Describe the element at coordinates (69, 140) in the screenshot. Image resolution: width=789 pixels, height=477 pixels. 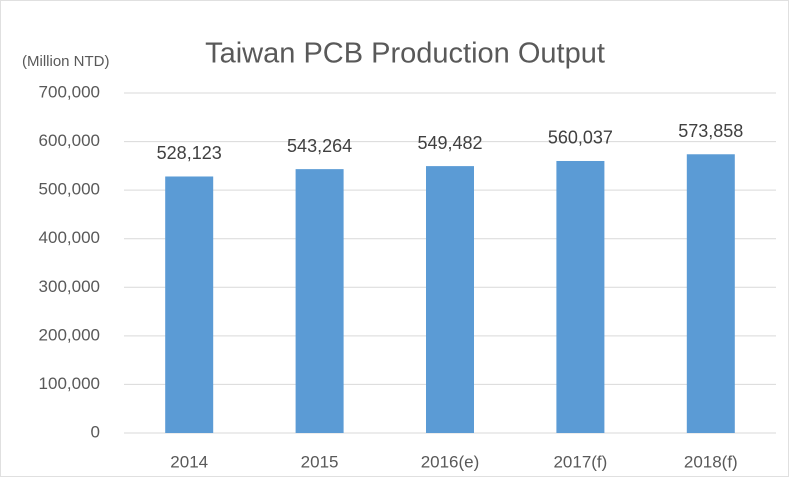
I see `y-tick-label: 600,000` at that location.